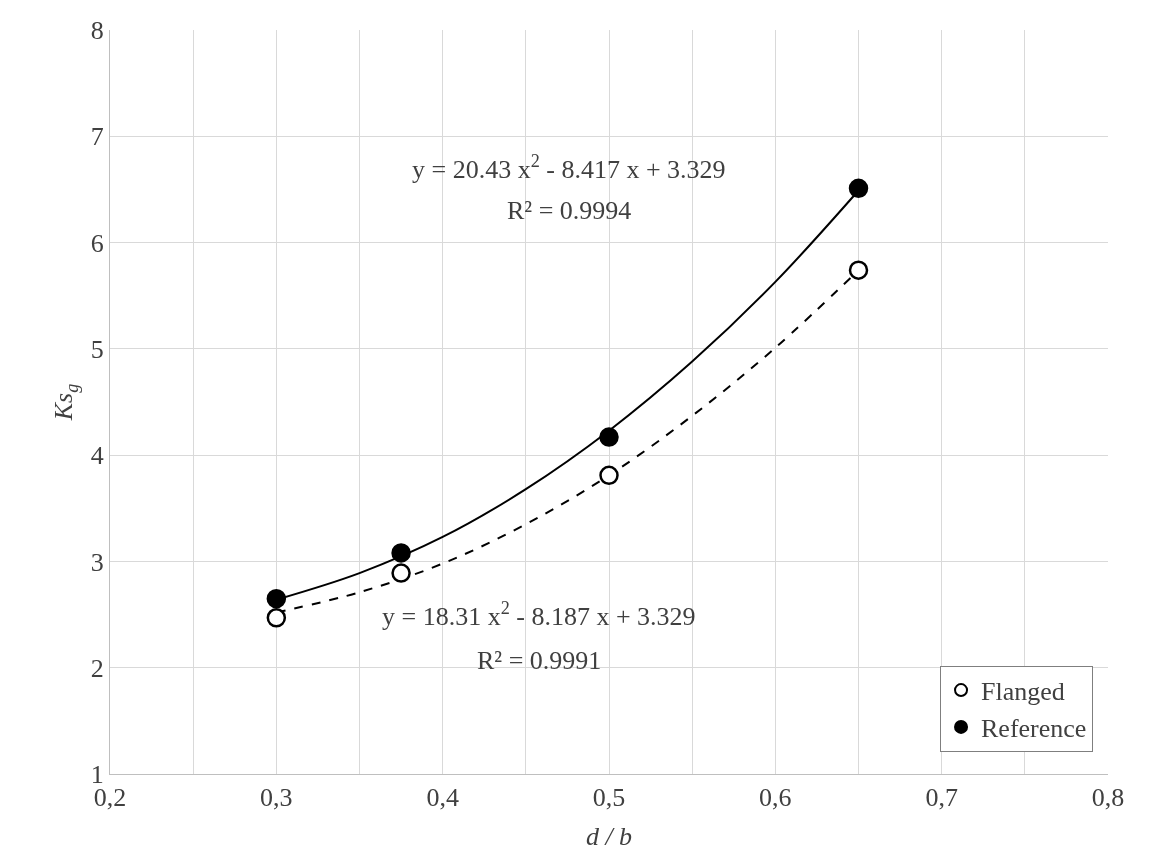 This screenshot has width=1168, height=864. I want to click on y-tick-label: 4, so click(97, 456).